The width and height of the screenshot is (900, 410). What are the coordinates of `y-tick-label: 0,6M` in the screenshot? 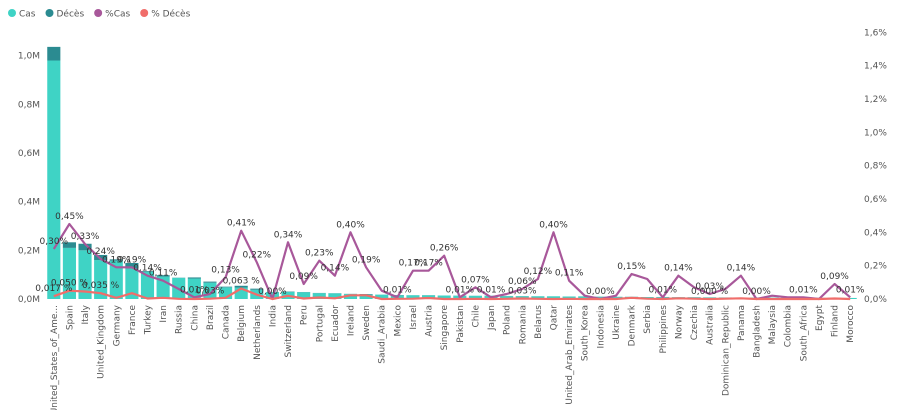 It's located at (29, 154).